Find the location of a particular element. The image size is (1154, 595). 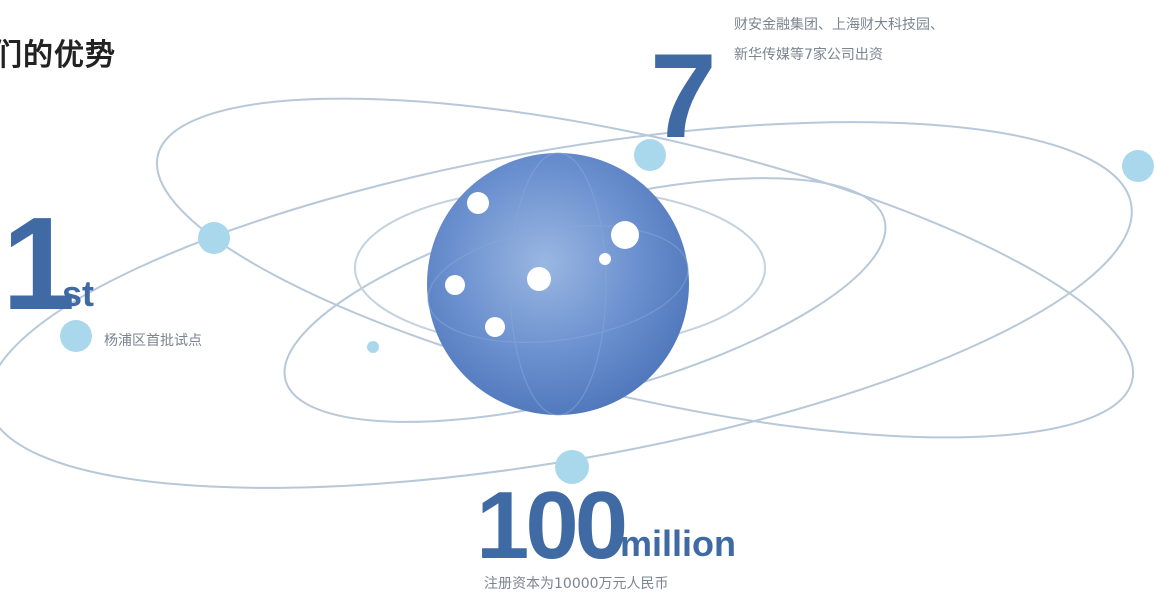

stat-first-value: 1 is located at coordinates (38, 263).